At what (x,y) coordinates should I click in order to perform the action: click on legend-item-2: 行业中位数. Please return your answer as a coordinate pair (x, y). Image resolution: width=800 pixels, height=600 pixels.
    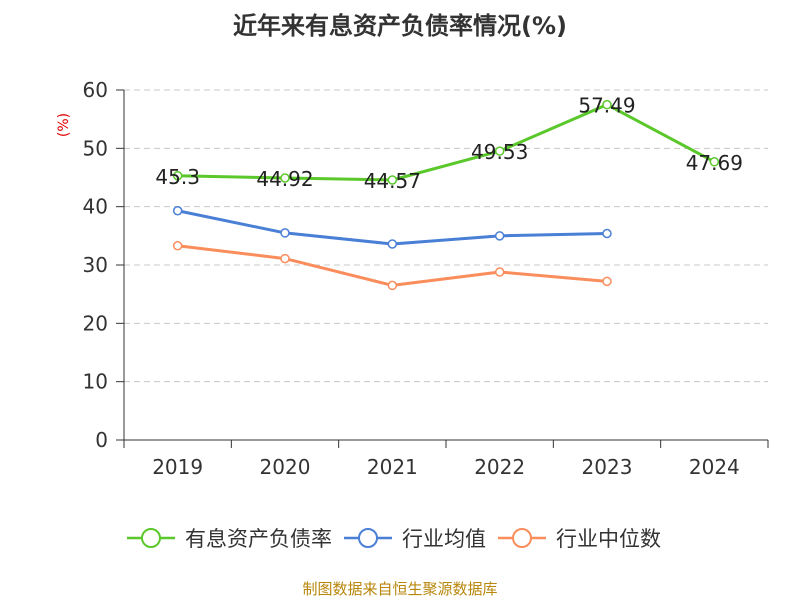
    Looking at the image, I should click on (579, 539).